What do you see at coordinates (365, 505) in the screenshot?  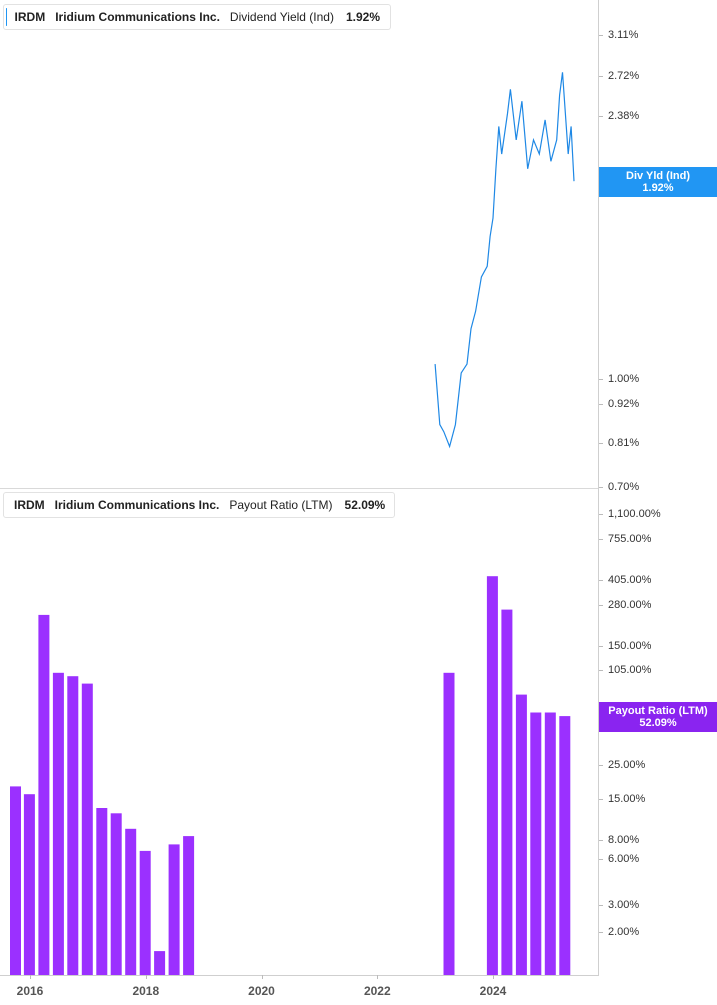 I see `legend-value: 52.09%` at bounding box center [365, 505].